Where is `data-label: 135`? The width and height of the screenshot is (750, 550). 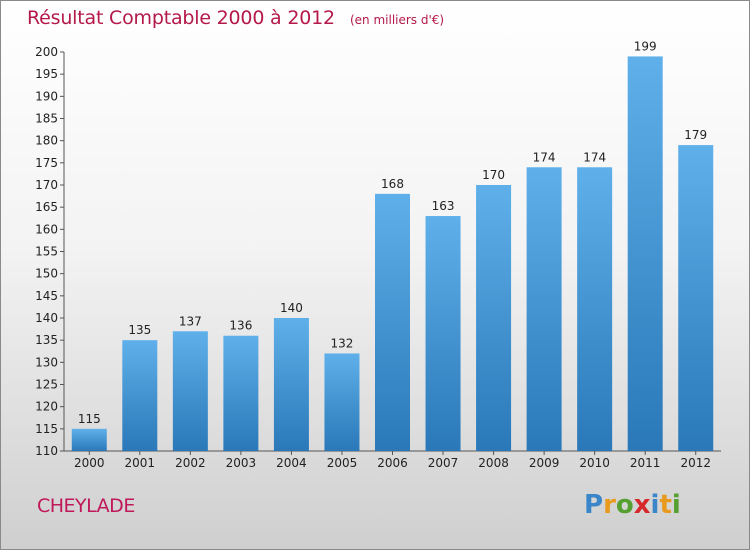
data-label: 135 is located at coordinates (139, 330).